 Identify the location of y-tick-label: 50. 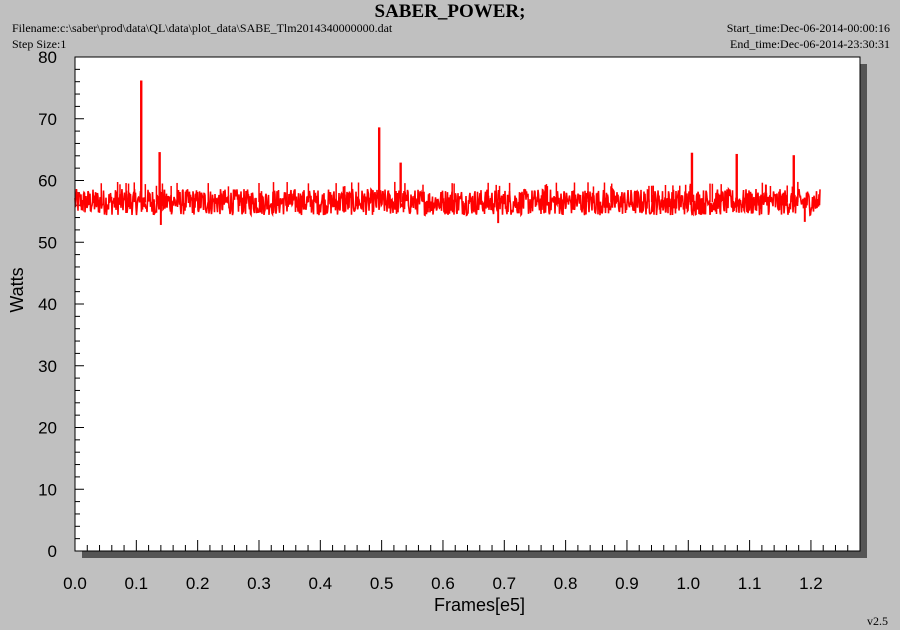
(47, 242).